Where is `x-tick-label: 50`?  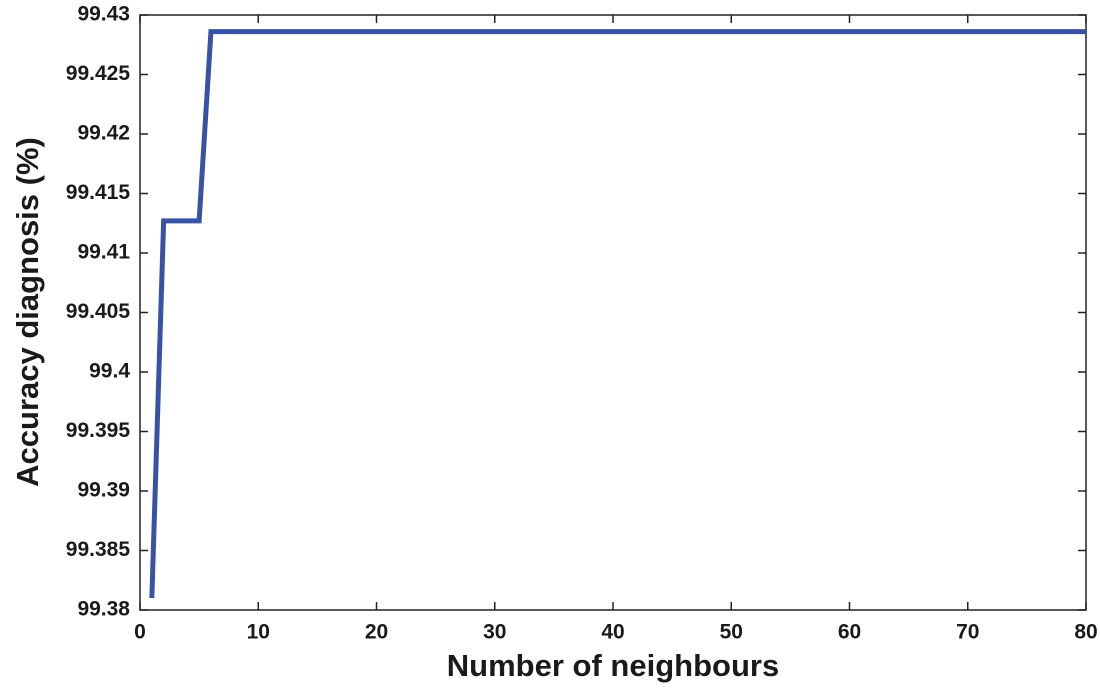
x-tick-label: 50 is located at coordinates (731, 632).